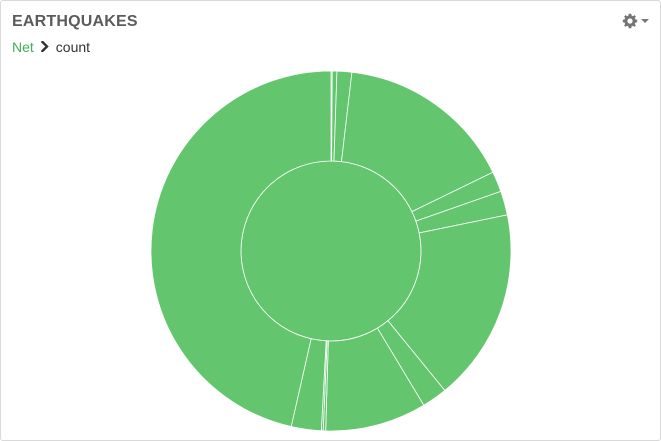 Image resolution: width=661 pixels, height=441 pixels. Describe the element at coordinates (44, 47) in the screenshot. I see `chevron-right-icon` at that location.